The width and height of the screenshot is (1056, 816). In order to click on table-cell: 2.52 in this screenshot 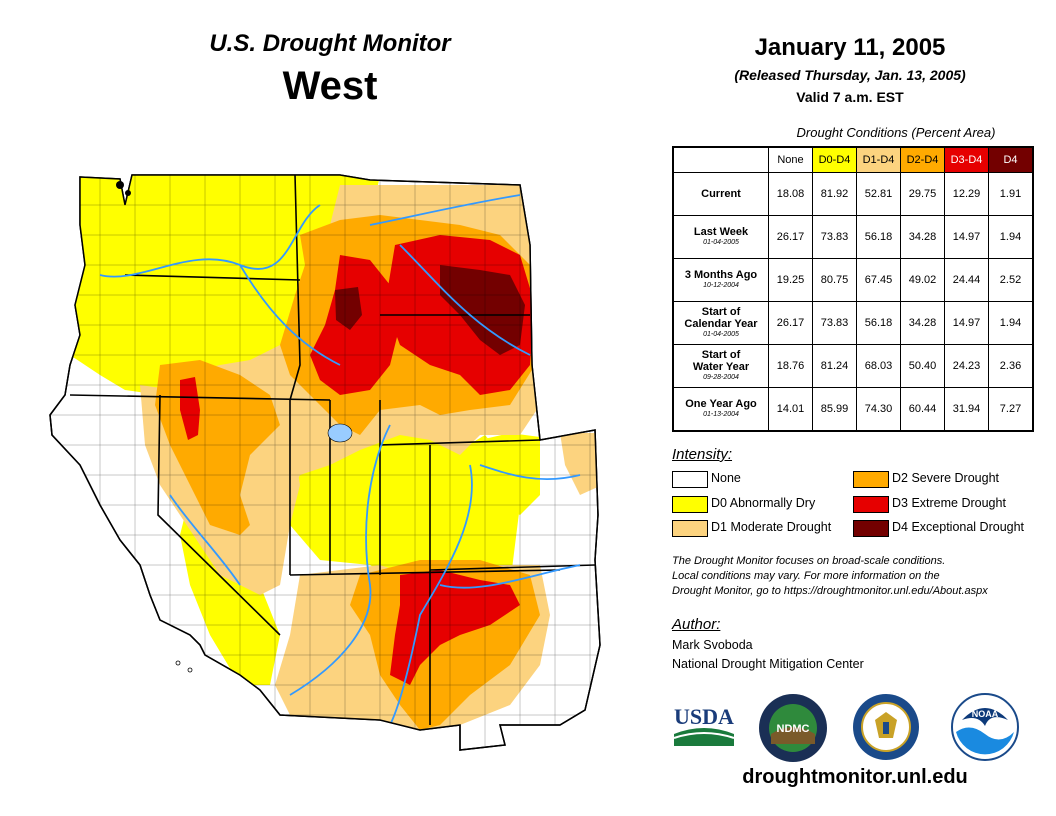, I will do `click(1011, 280)`.